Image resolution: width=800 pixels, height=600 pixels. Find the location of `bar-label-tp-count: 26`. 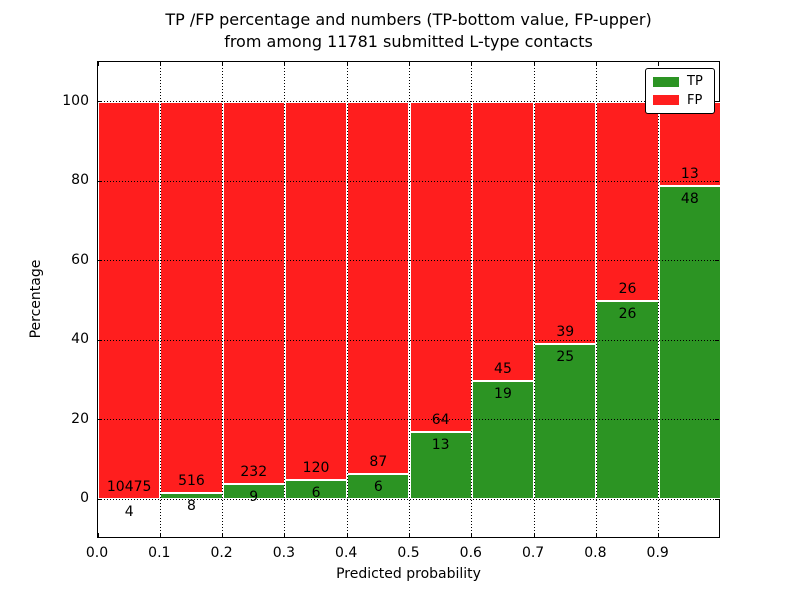

bar-label-tp-count: 26 is located at coordinates (627, 313).